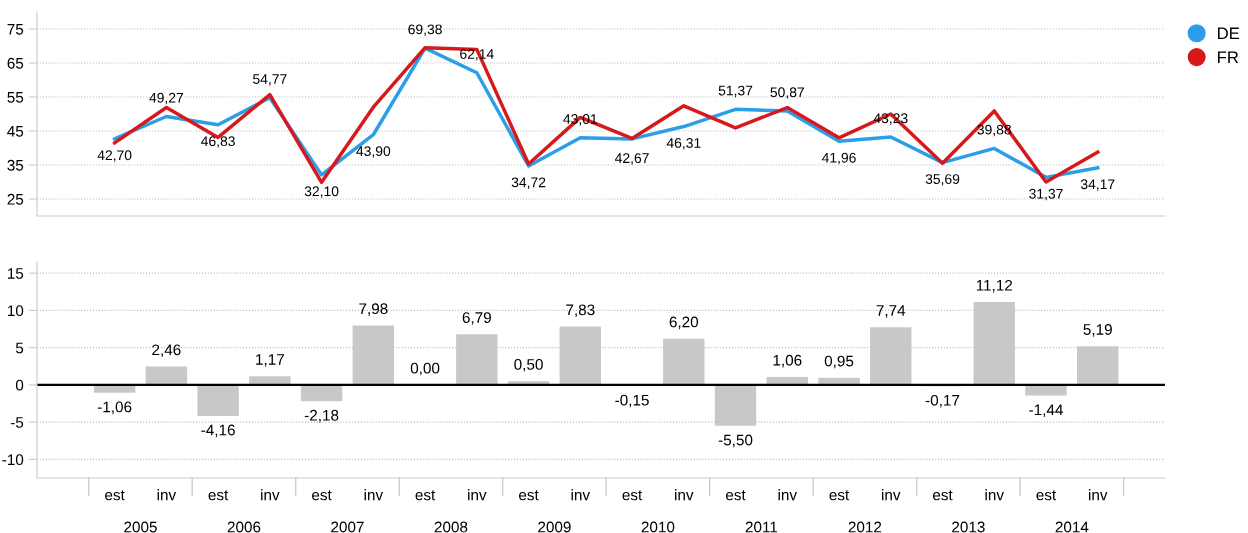 The height and width of the screenshot is (533, 1248). Describe the element at coordinates (1072, 527) in the screenshot. I see `text: 2014` at that location.